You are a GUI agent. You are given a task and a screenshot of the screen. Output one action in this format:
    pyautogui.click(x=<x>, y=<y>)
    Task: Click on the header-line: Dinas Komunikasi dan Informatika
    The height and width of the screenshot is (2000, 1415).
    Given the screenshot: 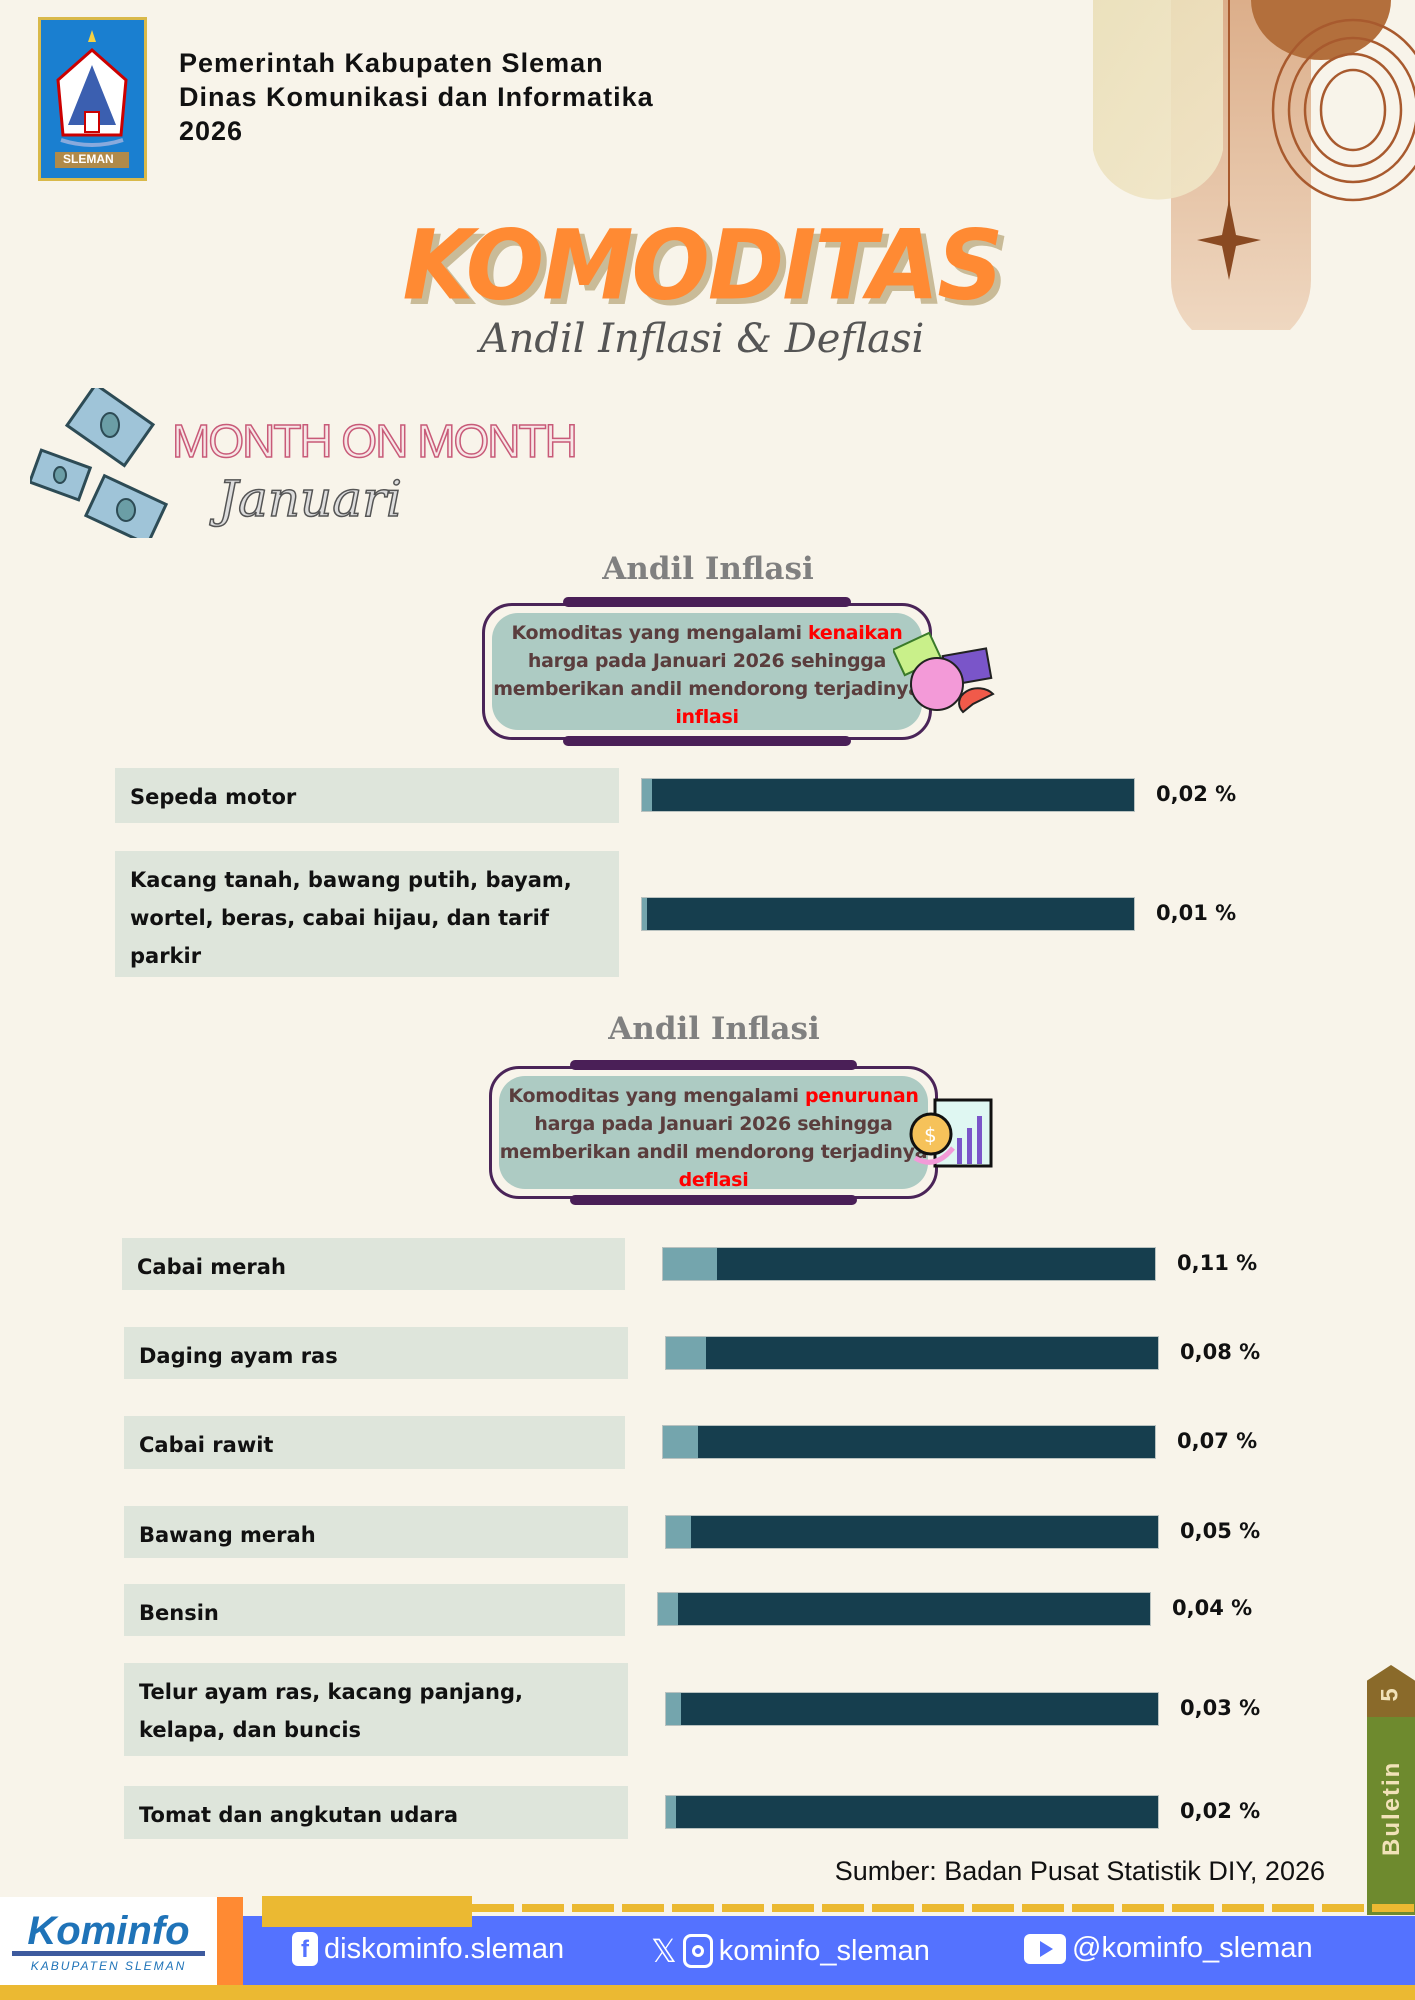 What is the action you would take?
    pyautogui.click(x=416, y=97)
    